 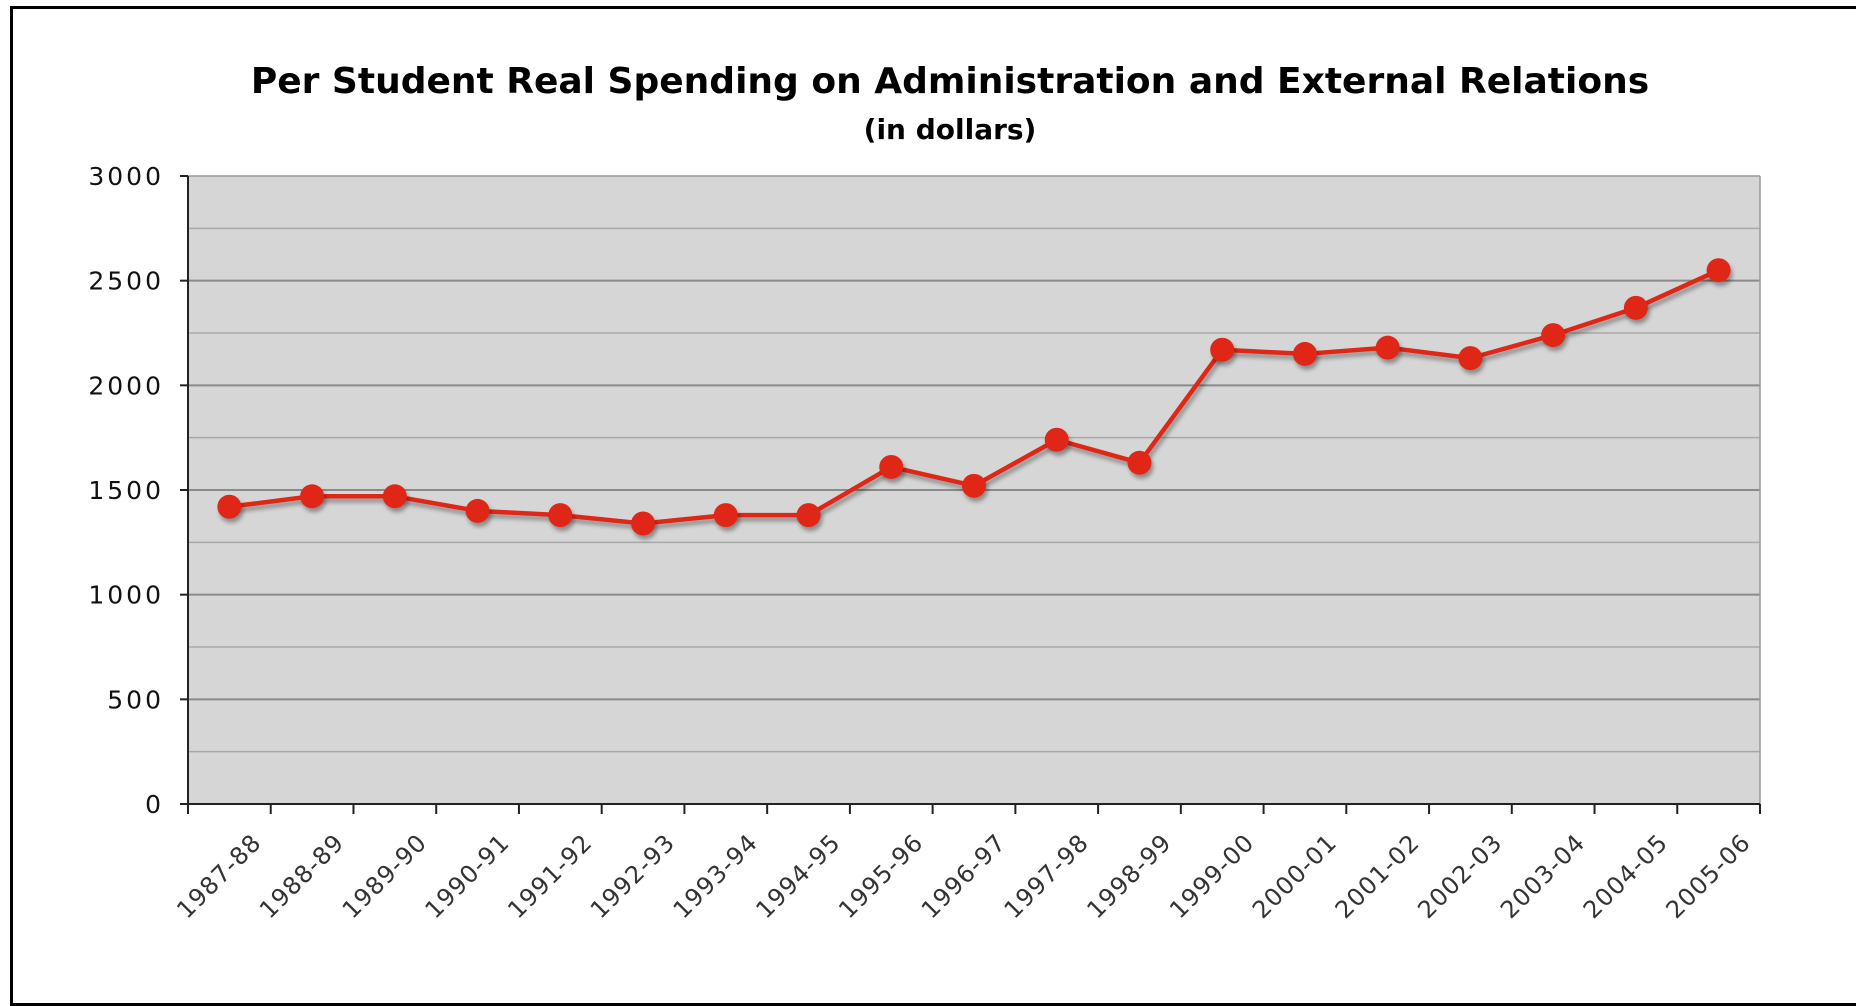 I want to click on x-tick-label: 1989-90, so click(x=385, y=876).